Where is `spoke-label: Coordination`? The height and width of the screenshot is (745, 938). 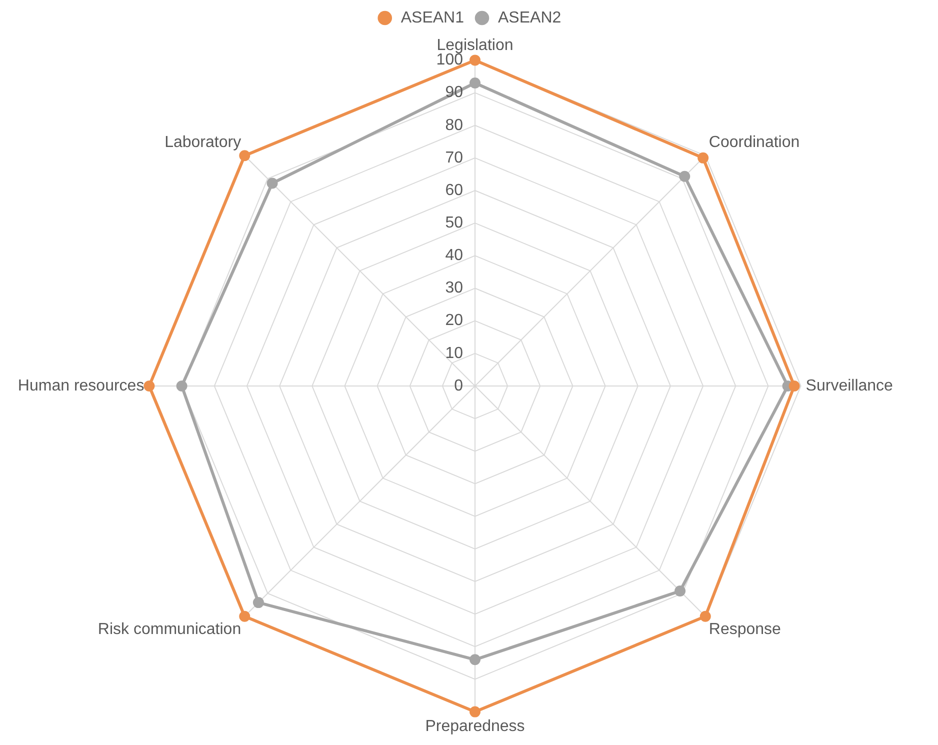
spoke-label: Coordination is located at coordinates (754, 142).